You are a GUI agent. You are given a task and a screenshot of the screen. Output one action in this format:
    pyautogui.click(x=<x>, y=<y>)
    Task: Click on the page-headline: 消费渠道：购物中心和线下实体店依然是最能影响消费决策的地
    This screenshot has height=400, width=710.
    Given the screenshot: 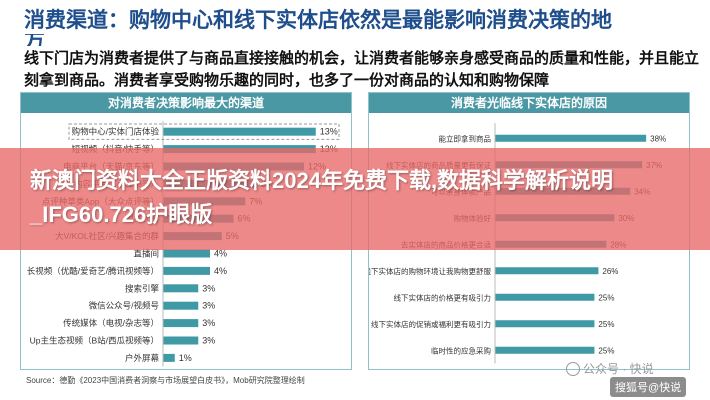 What is the action you would take?
    pyautogui.click(x=318, y=20)
    